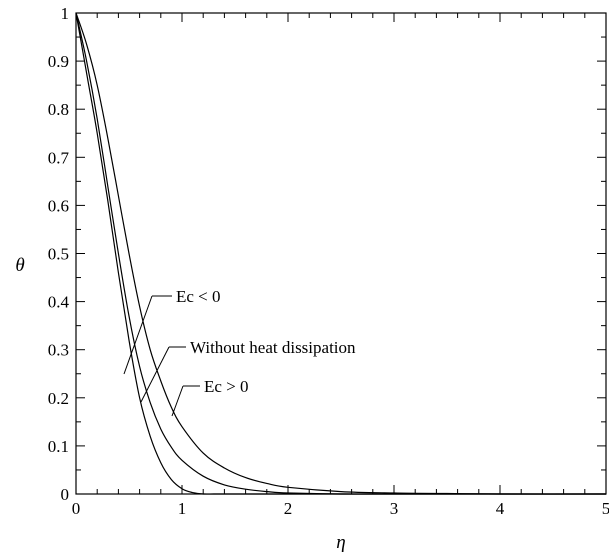 Image resolution: width=609 pixels, height=556 pixels. What do you see at coordinates (58, 254) in the screenshot?
I see `y-tick-label: 0.5` at bounding box center [58, 254].